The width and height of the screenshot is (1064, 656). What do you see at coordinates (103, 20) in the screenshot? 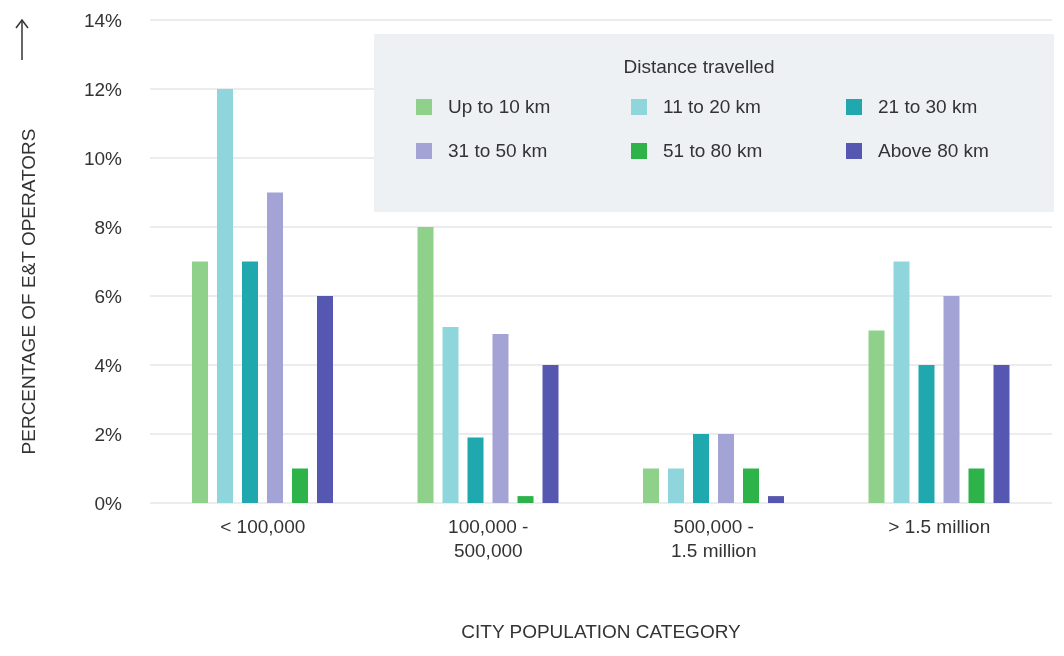
I see `y-tick-label: 14%` at bounding box center [103, 20].